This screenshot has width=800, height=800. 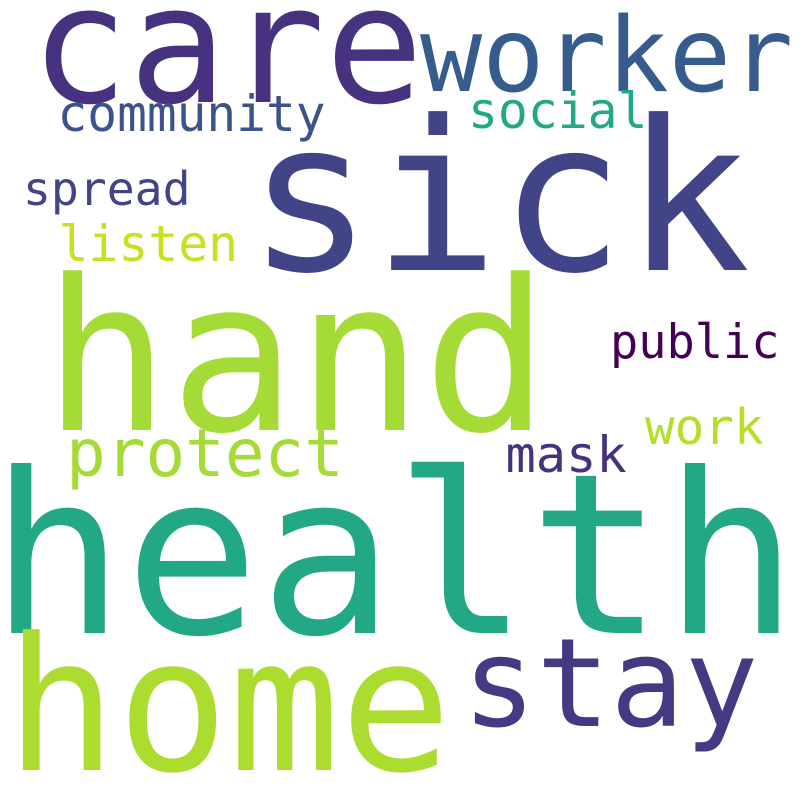 What do you see at coordinates (228, 698) in the screenshot?
I see `word-home: home` at bounding box center [228, 698].